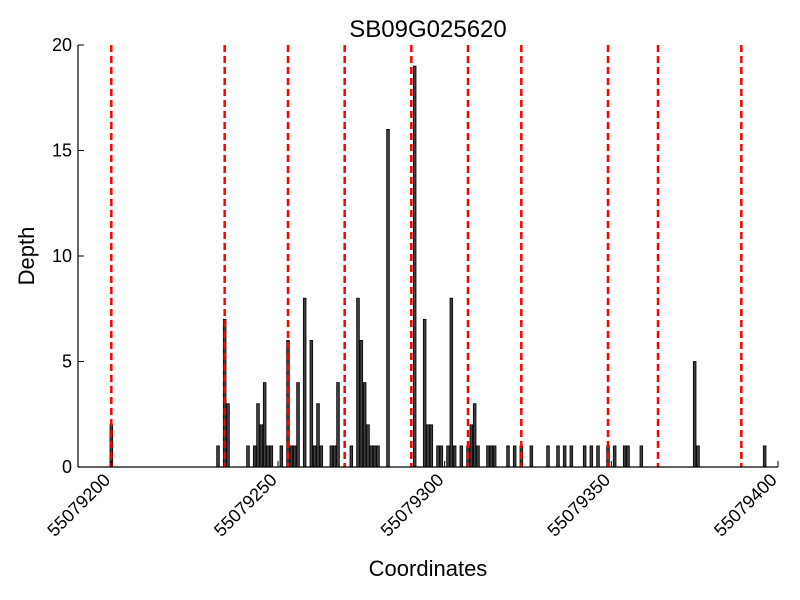 The height and width of the screenshot is (600, 800). I want to click on x-tick-label: 55079350, so click(578, 505).